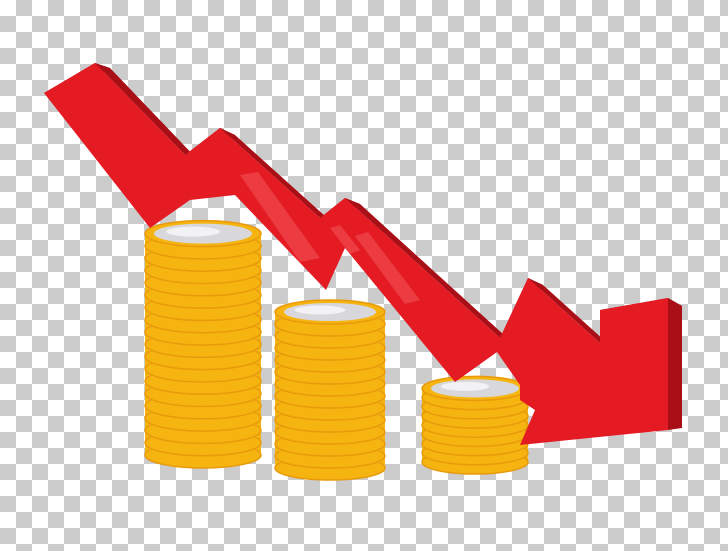 The image size is (728, 551). What do you see at coordinates (330, 390) in the screenshot?
I see `coin-stack-medium` at bounding box center [330, 390].